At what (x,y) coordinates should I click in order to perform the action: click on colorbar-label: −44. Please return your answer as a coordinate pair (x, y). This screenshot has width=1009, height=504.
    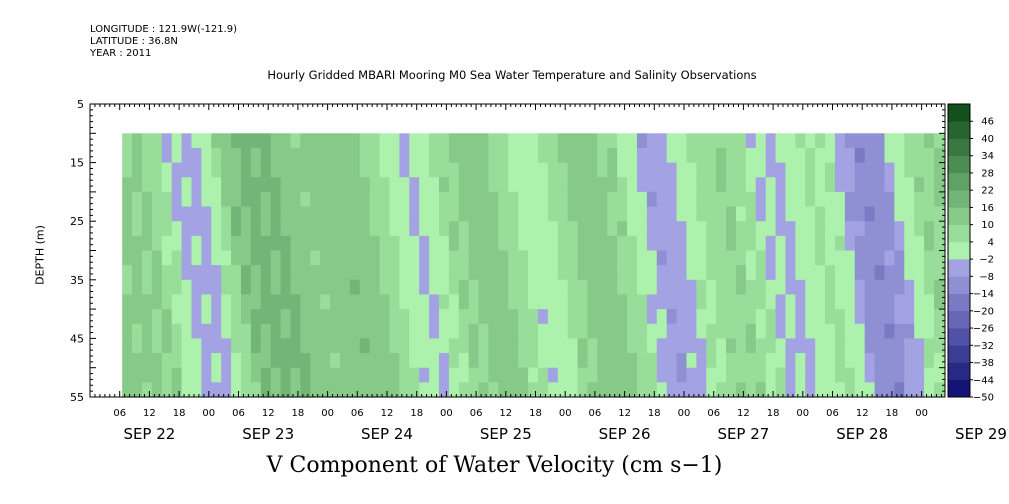
    Looking at the image, I should click on (983, 380).